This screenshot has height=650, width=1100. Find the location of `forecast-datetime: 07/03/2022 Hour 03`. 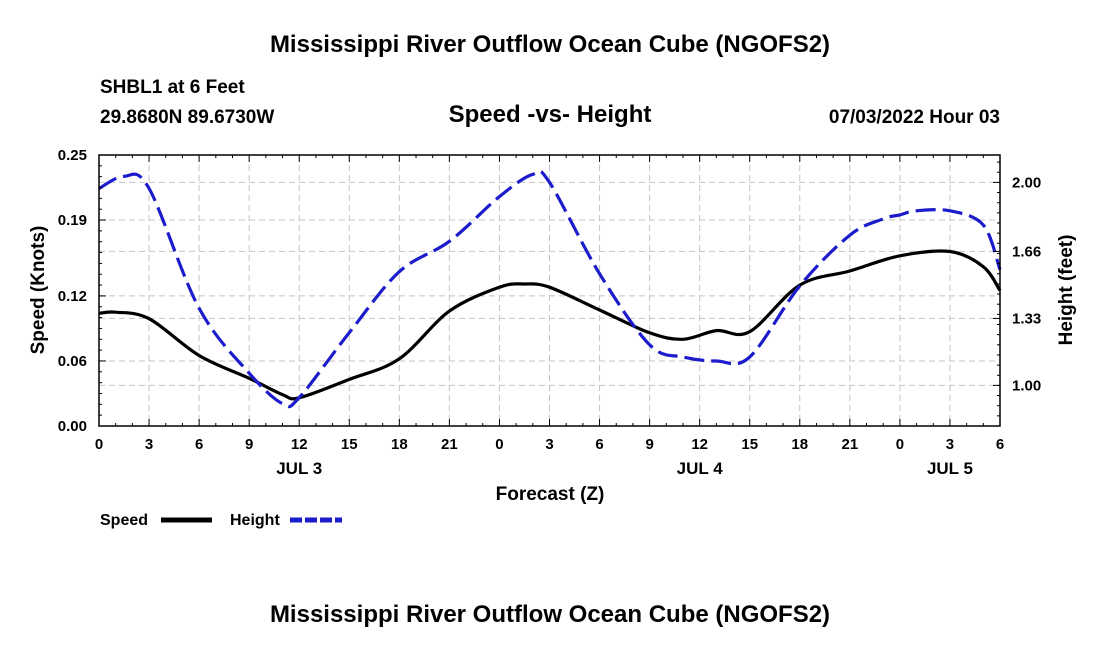

forecast-datetime: 07/03/2022 Hour 03 is located at coordinates (914, 117).